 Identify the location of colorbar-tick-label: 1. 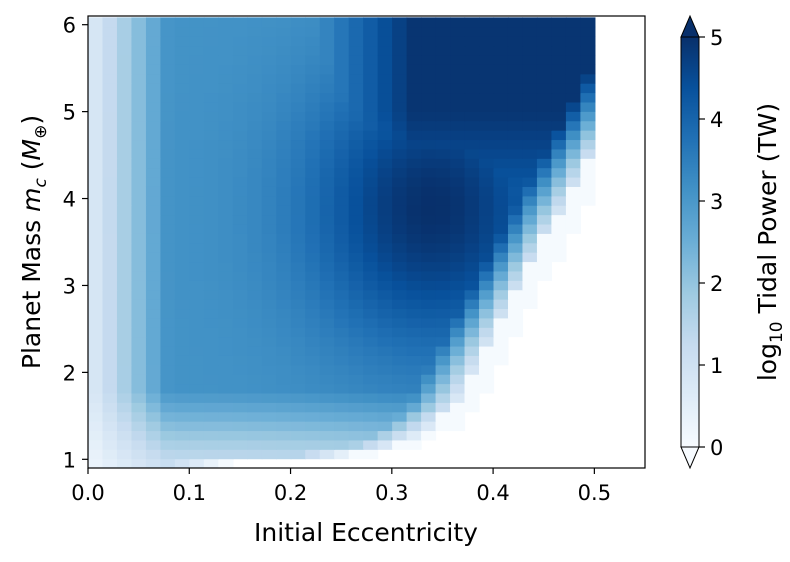
(716, 366).